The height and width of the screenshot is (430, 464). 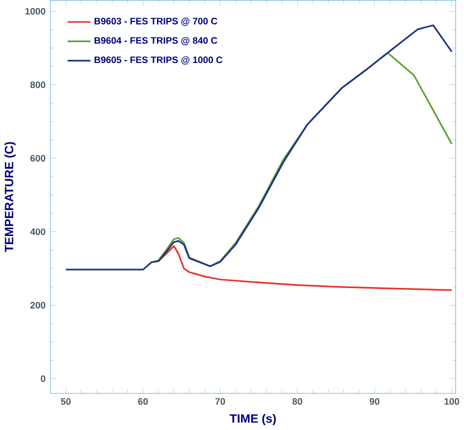 I want to click on x-tick-label: 100, so click(x=452, y=401).